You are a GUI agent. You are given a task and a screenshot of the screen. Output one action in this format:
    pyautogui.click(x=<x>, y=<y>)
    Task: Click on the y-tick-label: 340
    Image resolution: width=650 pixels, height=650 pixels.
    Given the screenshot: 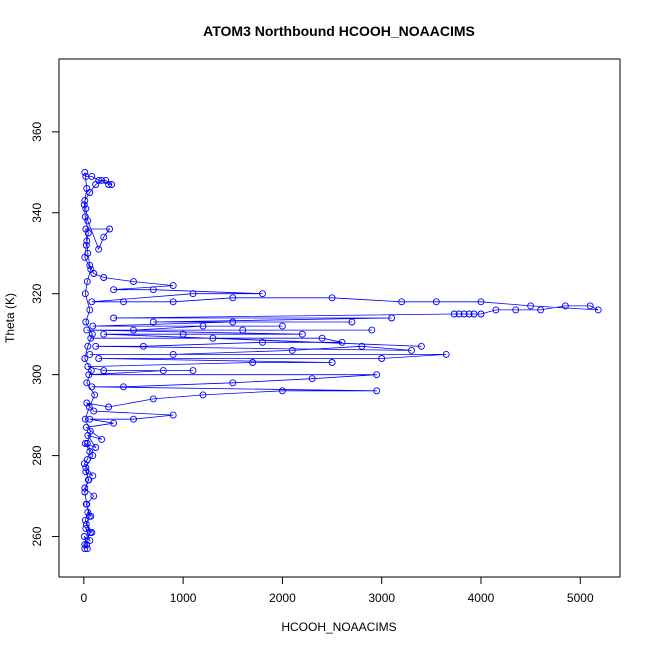 What is the action you would take?
    pyautogui.click(x=37, y=212)
    